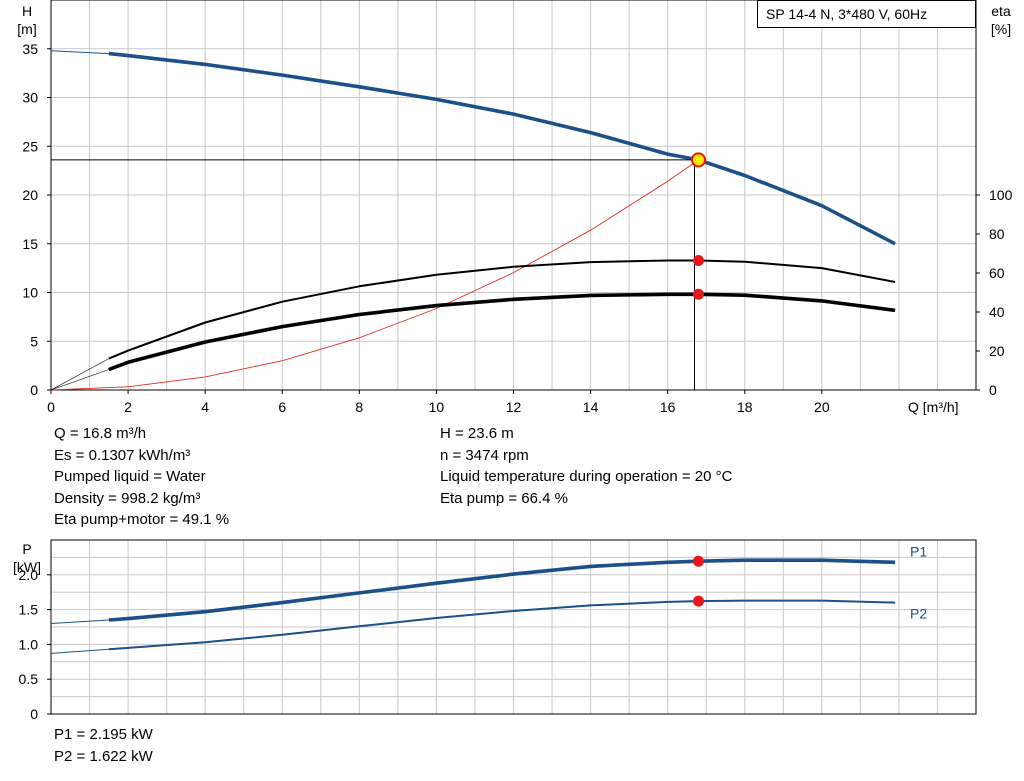 Image resolution: width=1024 pixels, height=781 pixels. What do you see at coordinates (79, 621) in the screenshot?
I see `p1-curve-extrapolation` at bounding box center [79, 621].